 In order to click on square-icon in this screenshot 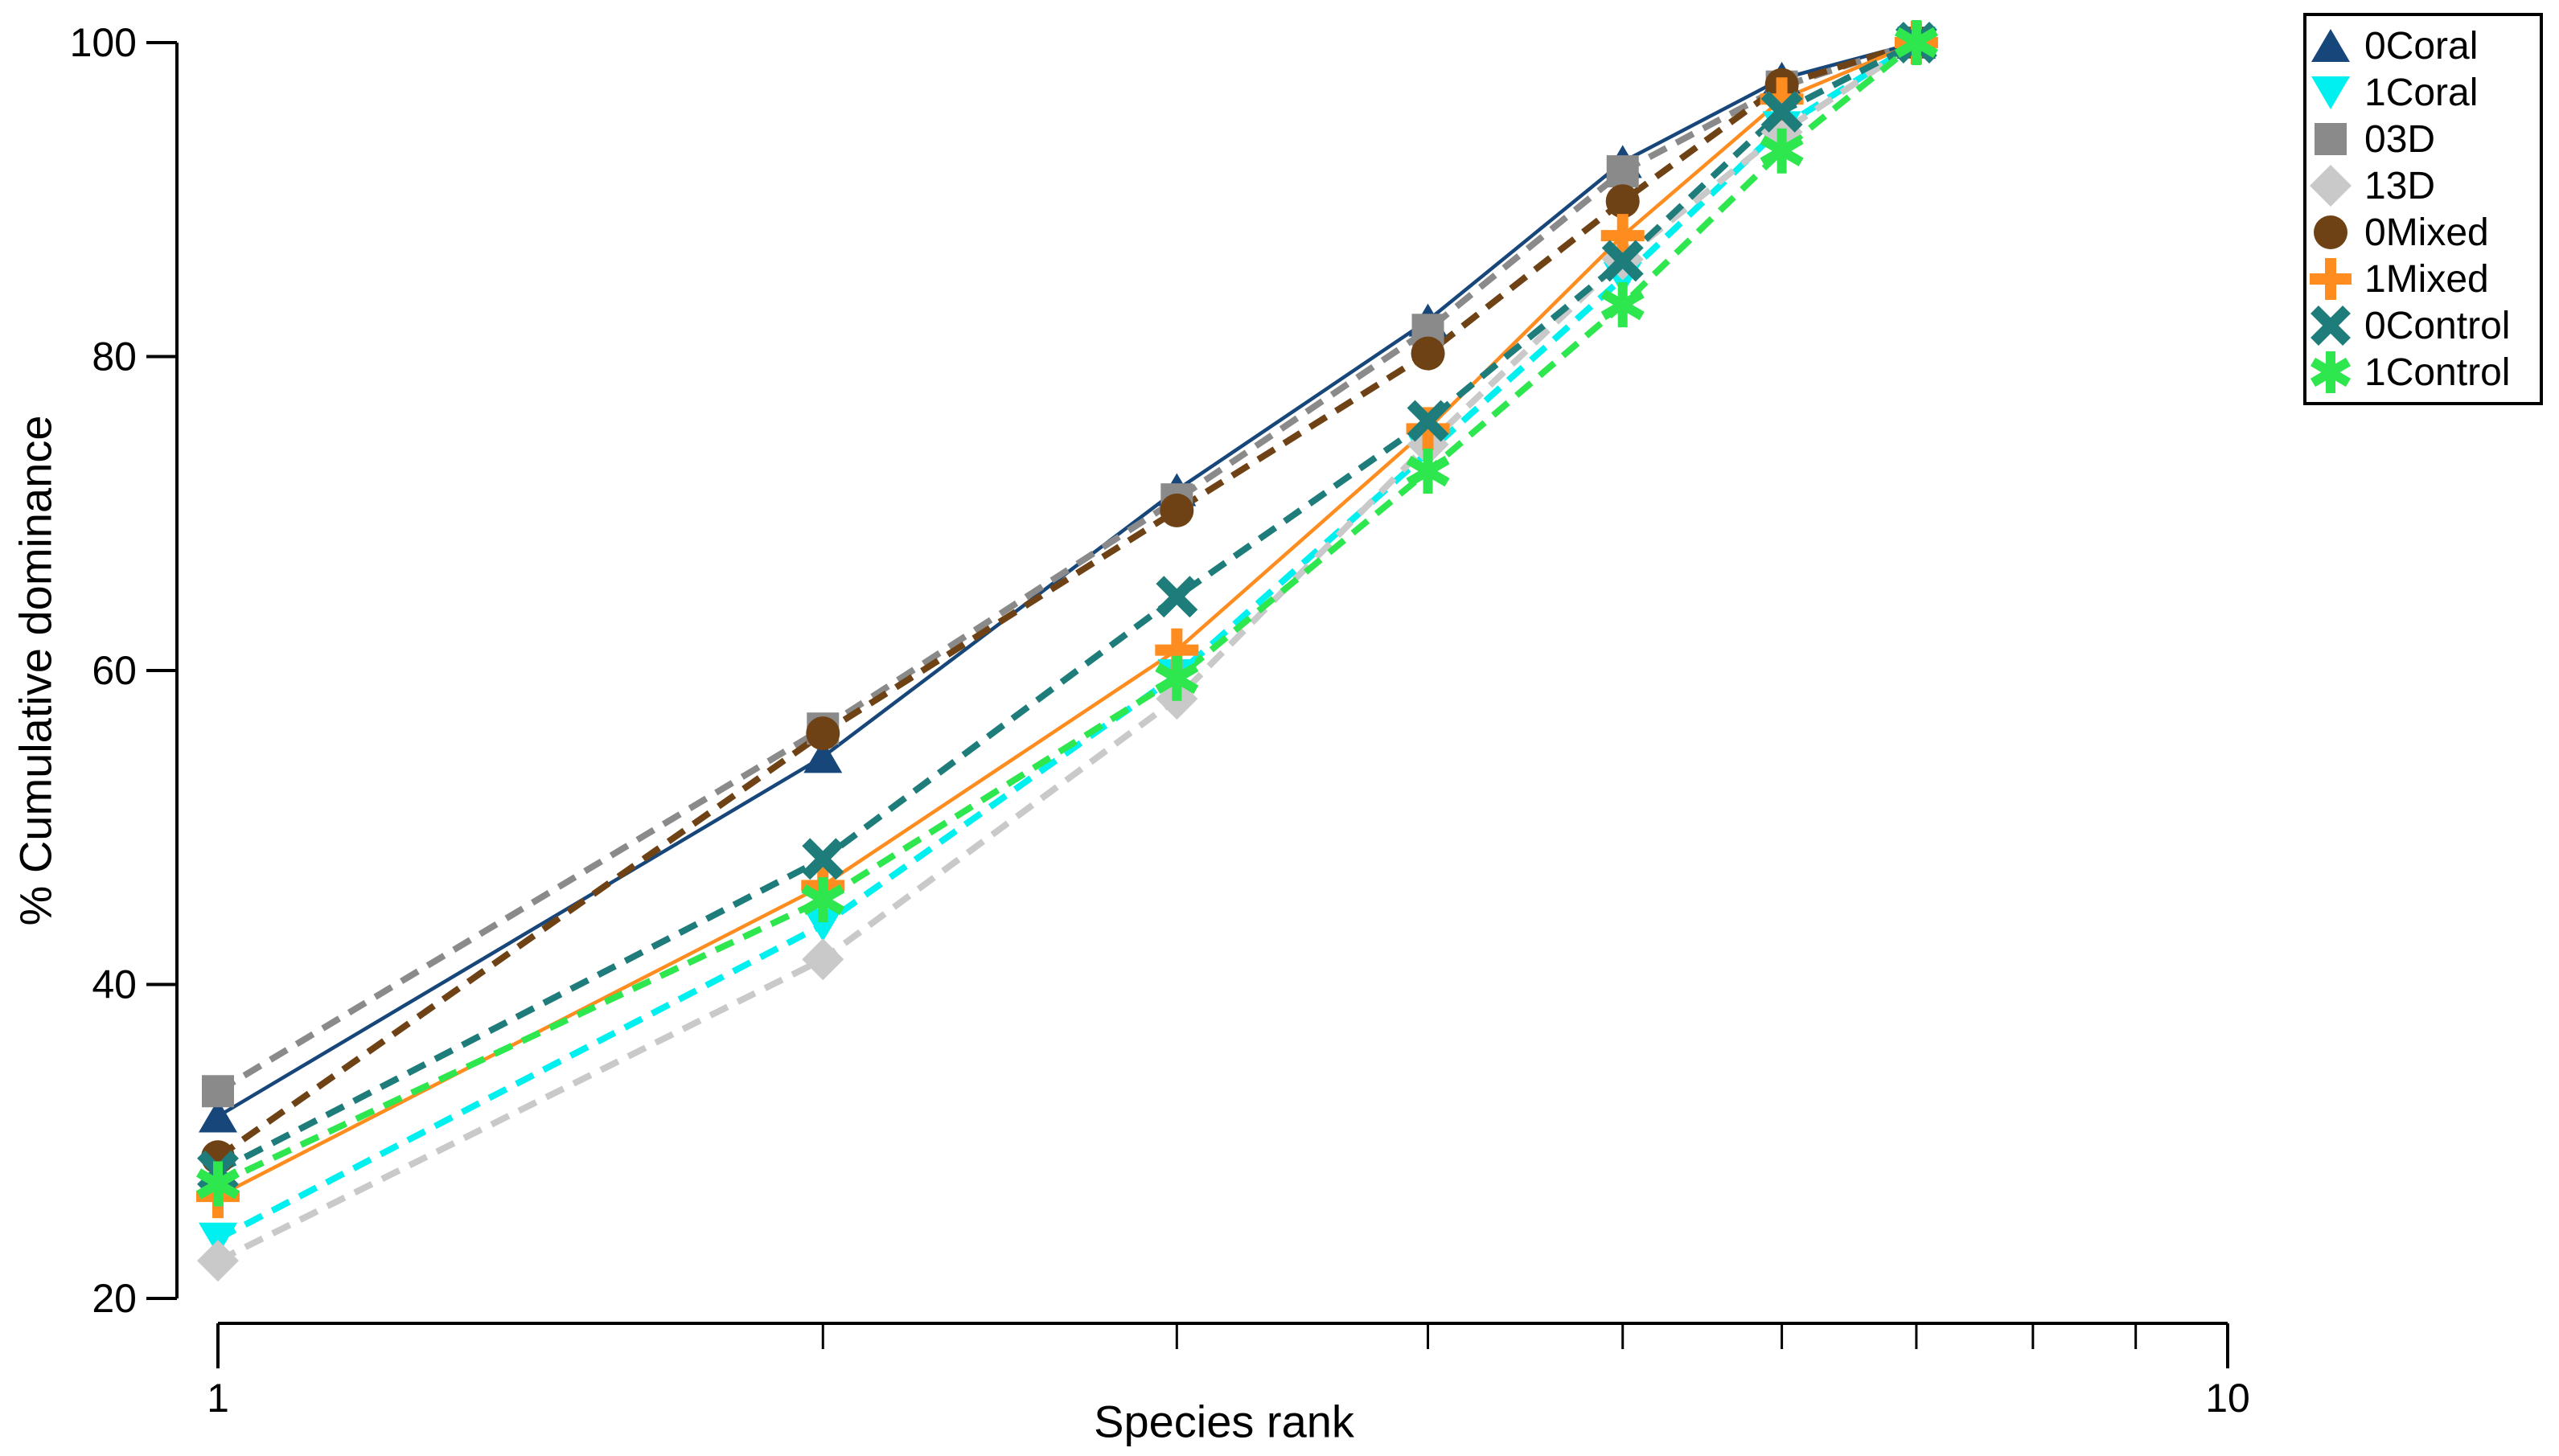, I will do `click(2331, 139)`.